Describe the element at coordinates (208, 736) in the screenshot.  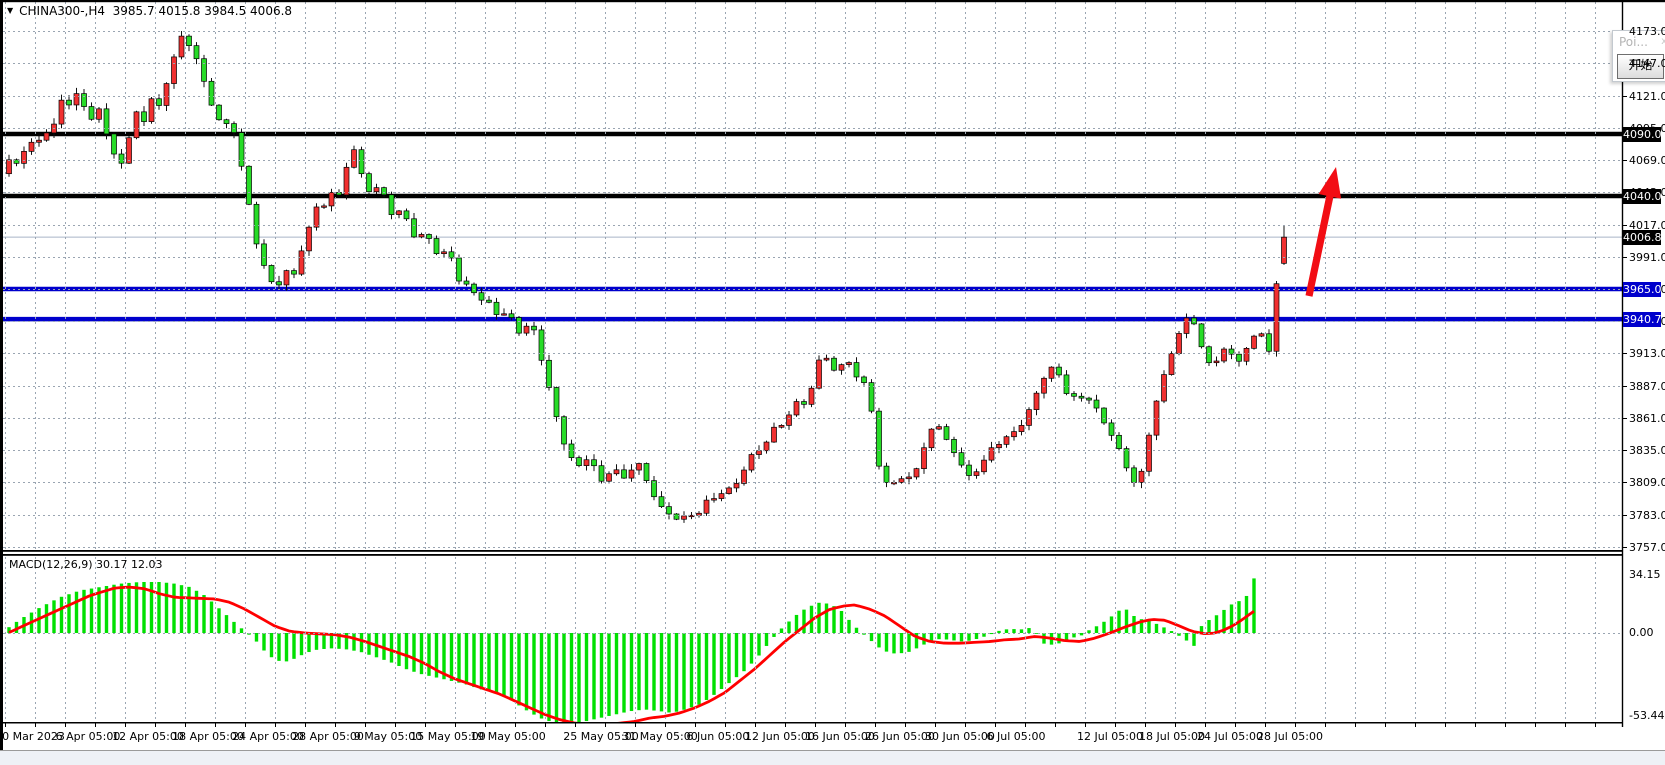
I see `date-axis-label: 18 Apr 05:00` at that location.